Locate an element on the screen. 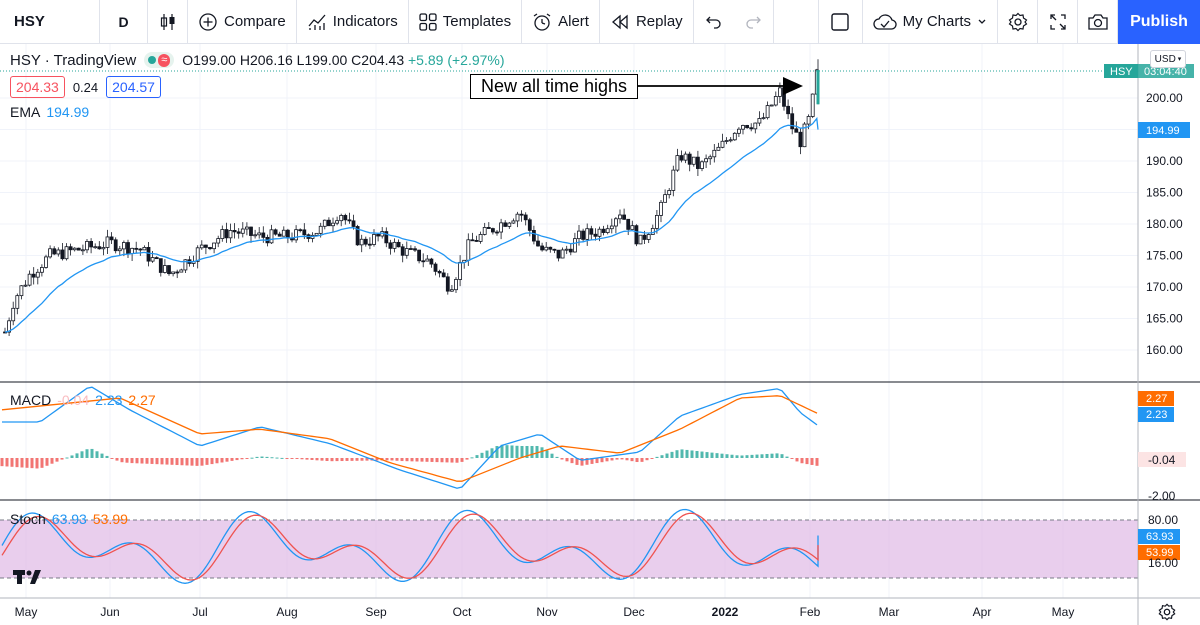 The height and width of the screenshot is (625, 1200). snapshot-button is located at coordinates (1098, 22).